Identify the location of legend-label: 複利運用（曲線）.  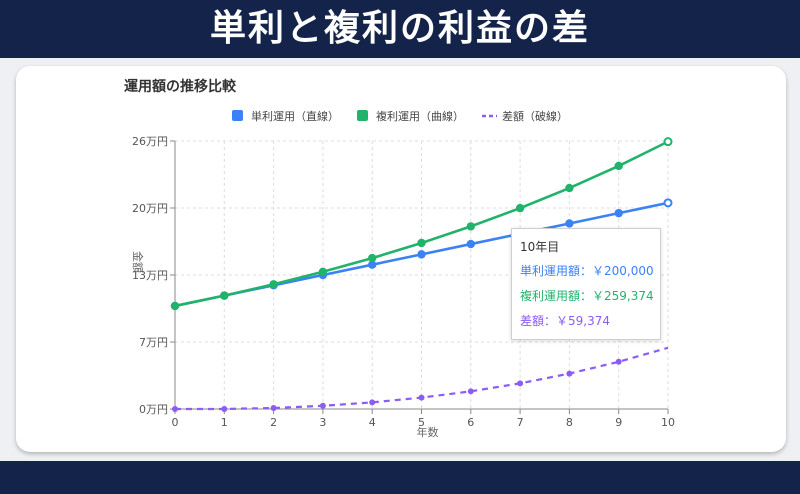
(420, 116).